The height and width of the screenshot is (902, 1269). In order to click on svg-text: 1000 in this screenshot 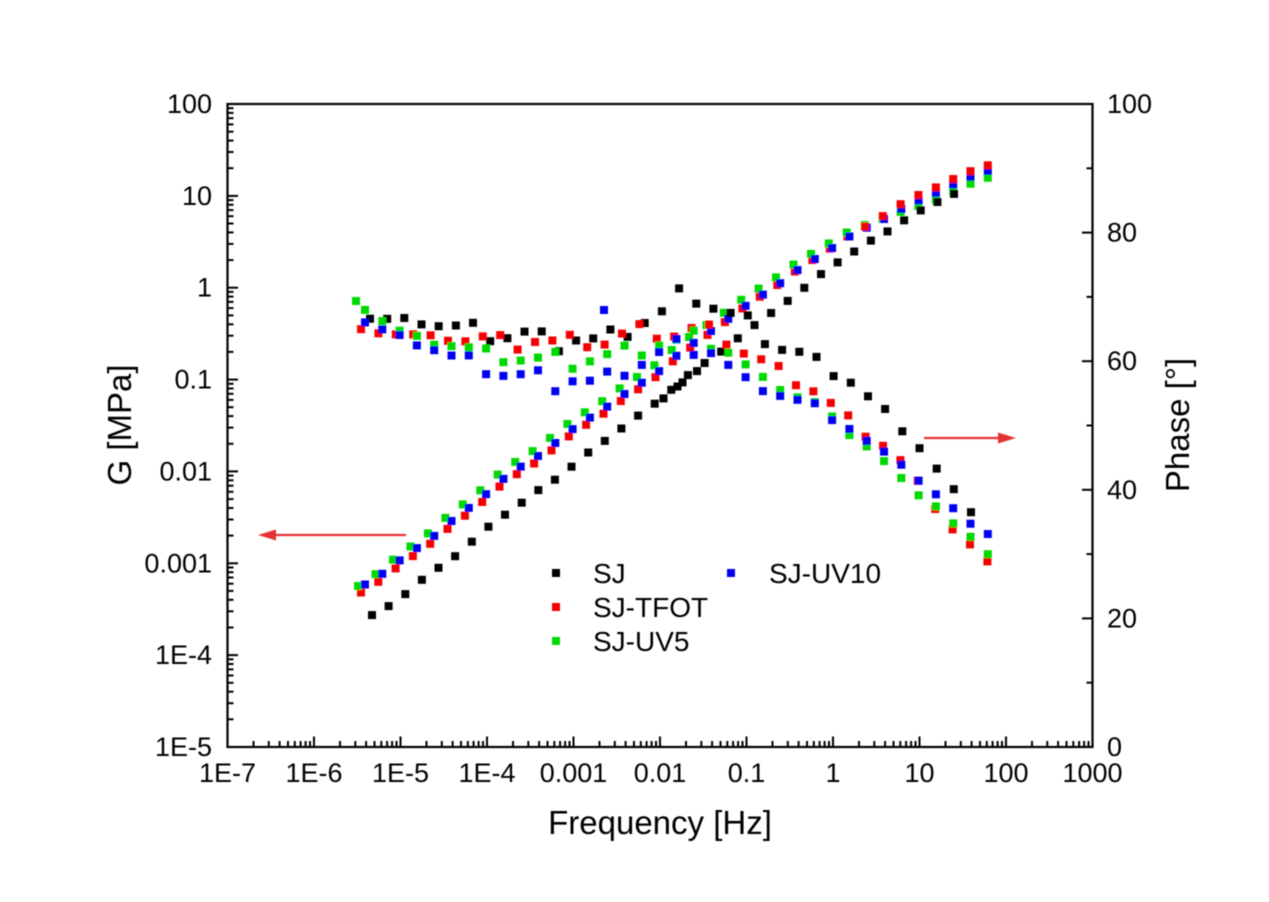, I will do `click(1092, 773)`.